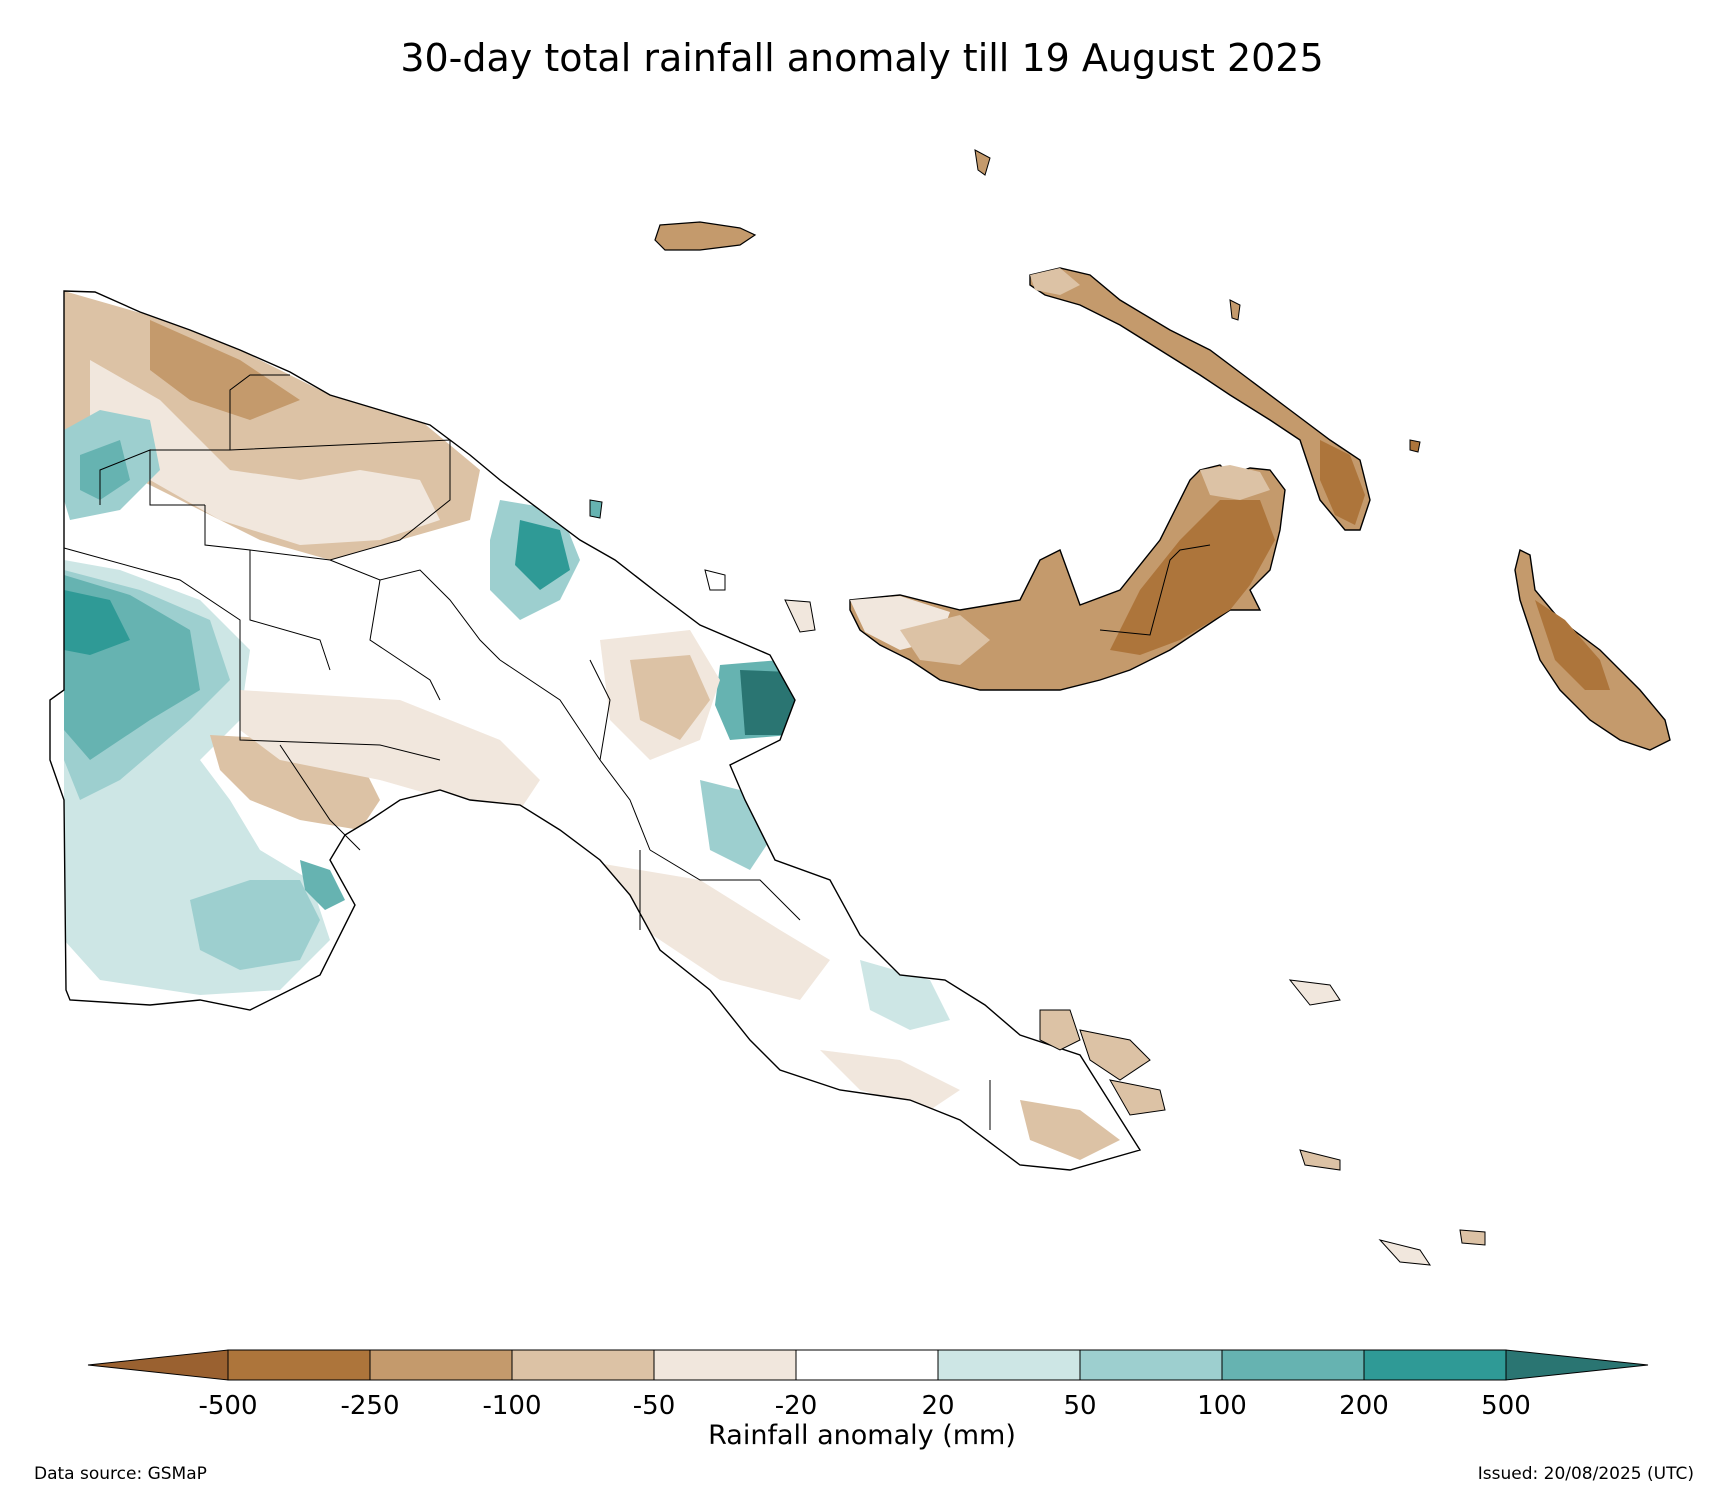 The image size is (1724, 1494). I want to click on wet-zone-huon-core, so click(770, 702).